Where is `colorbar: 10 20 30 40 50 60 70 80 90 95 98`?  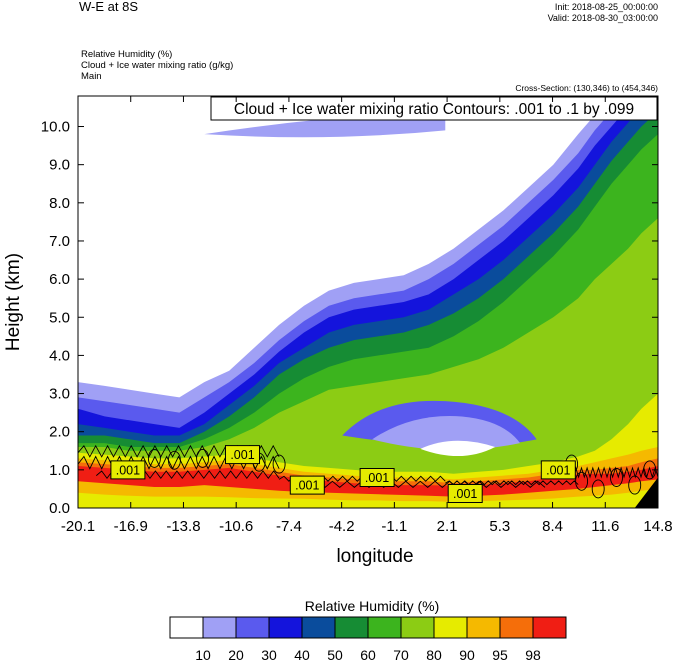 colorbar: 10 20 30 40 50 60 70 80 90 95 98 is located at coordinates (368, 639).